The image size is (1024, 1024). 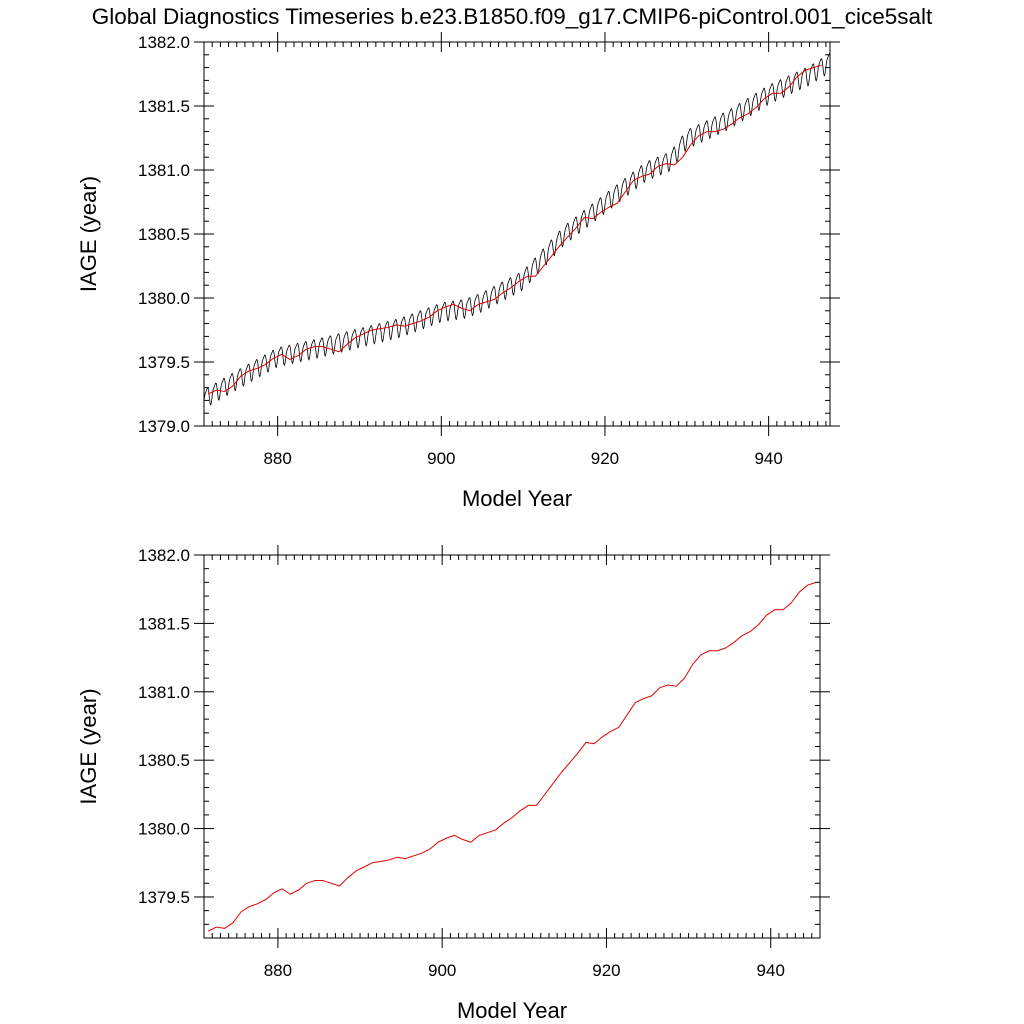 What do you see at coordinates (517, 498) in the screenshot?
I see `top-panel-x-axis-label: Model Year` at bounding box center [517, 498].